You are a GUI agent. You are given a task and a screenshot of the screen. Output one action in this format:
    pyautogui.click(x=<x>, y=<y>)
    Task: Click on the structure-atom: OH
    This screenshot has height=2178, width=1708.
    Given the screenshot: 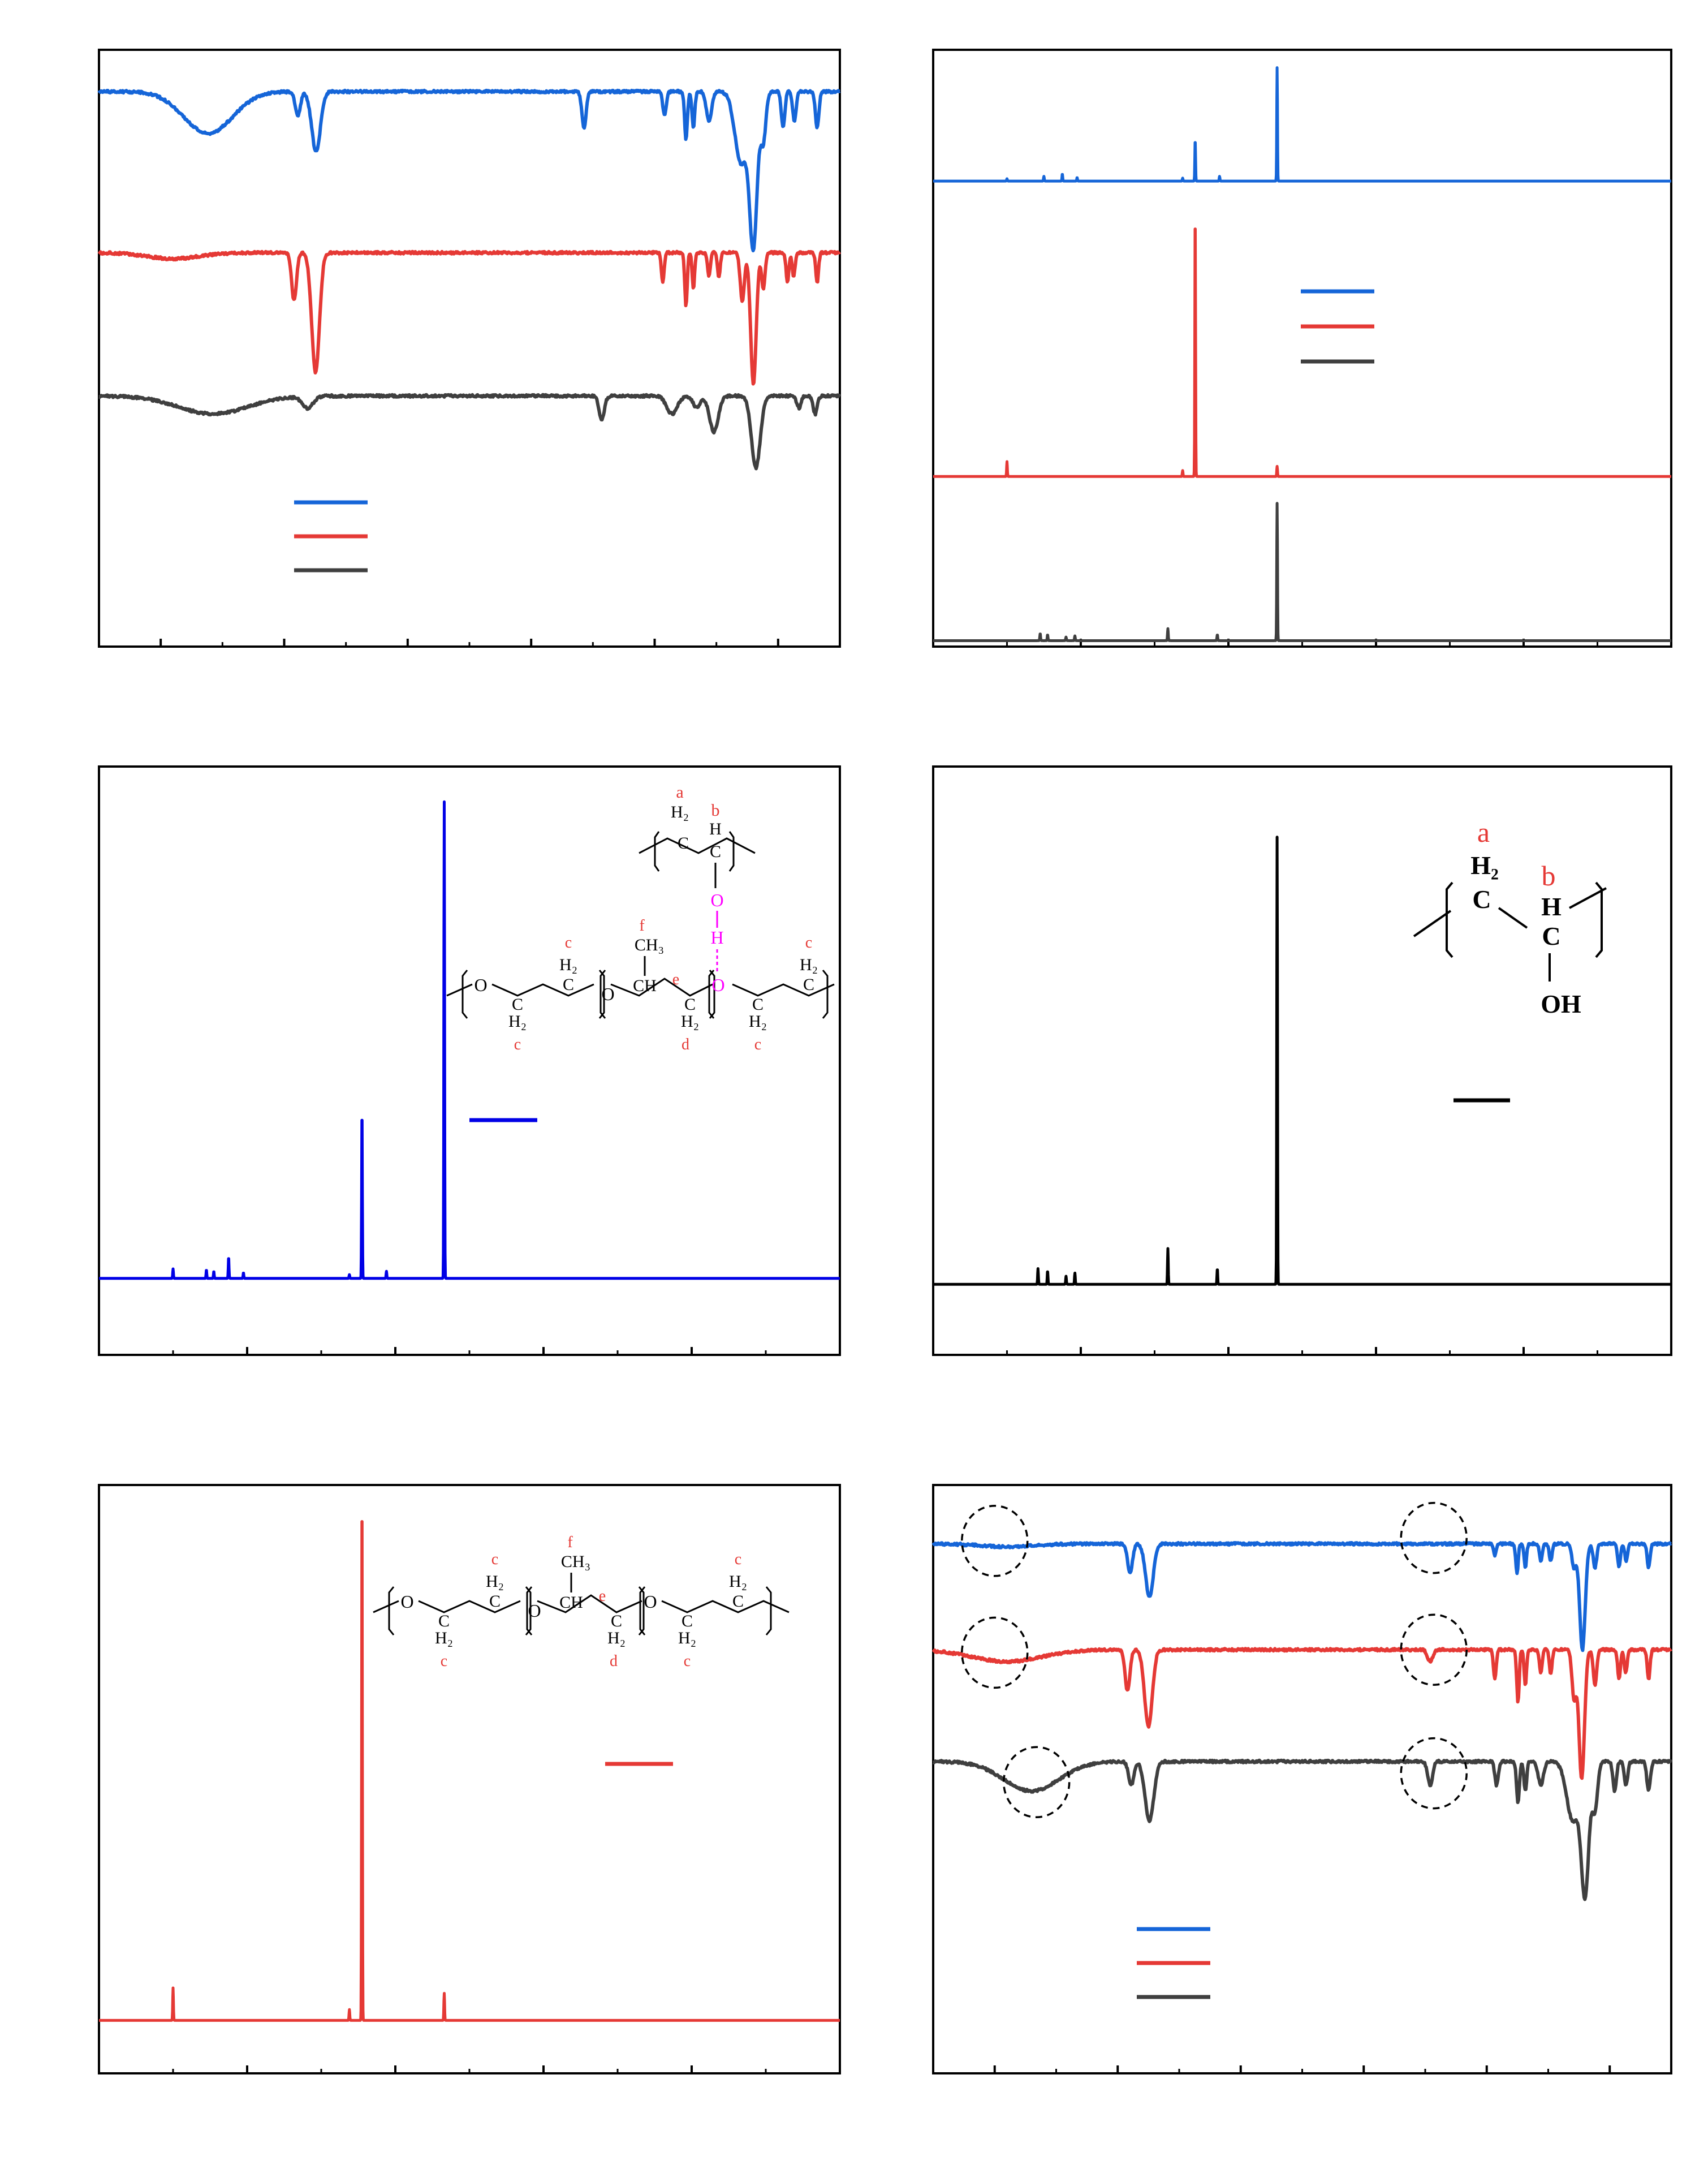 What is the action you would take?
    pyautogui.click(x=1561, y=1004)
    